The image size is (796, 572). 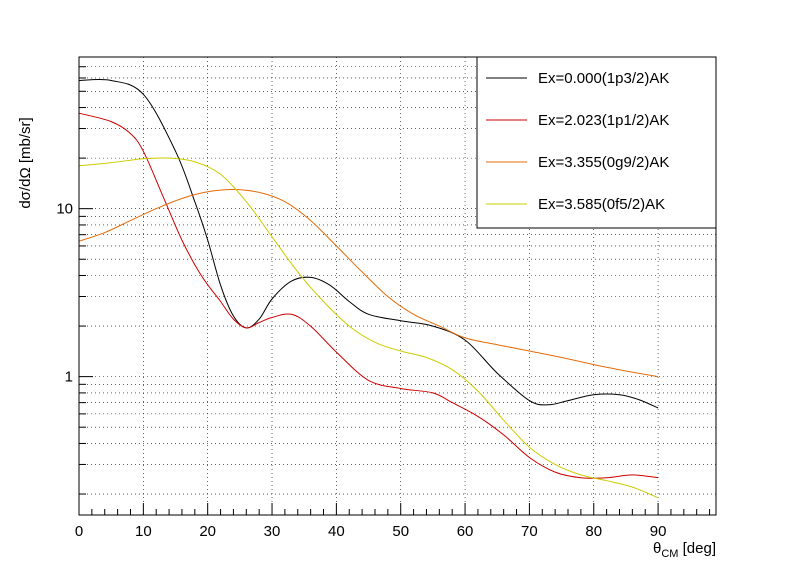 What do you see at coordinates (603, 120) in the screenshot?
I see `legend-label: Ex=2.023(1p1/2)AK` at bounding box center [603, 120].